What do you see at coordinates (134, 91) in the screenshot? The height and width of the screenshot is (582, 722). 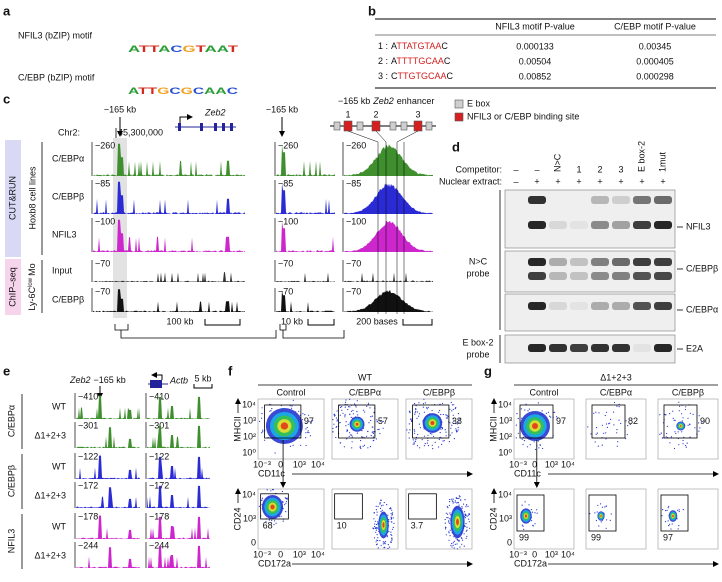 I see `motif-letter: A` at bounding box center [134, 91].